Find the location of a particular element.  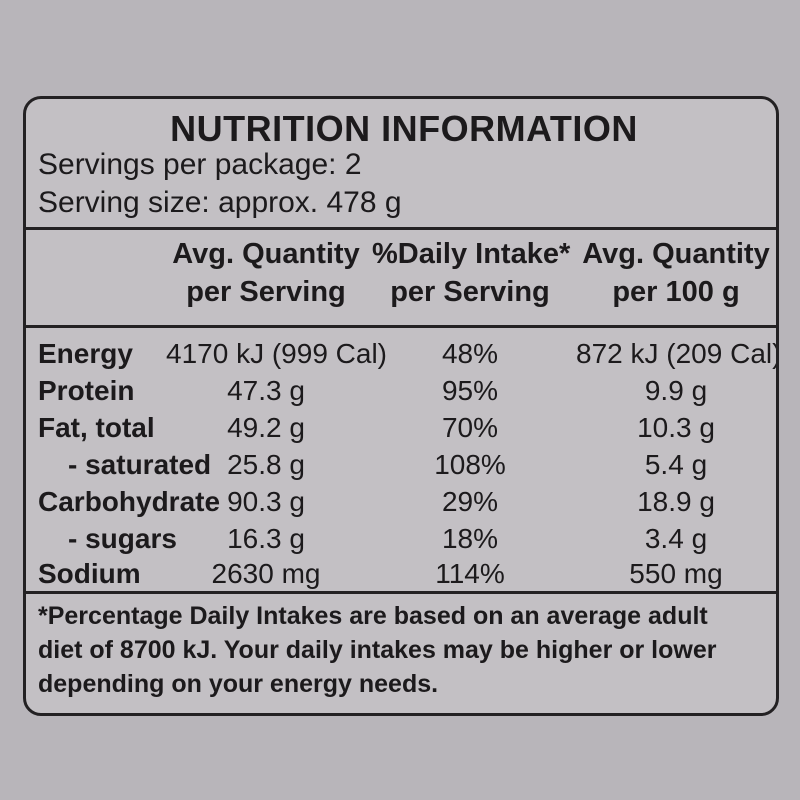

nutrient-label: - sugars is located at coordinates (122, 538).